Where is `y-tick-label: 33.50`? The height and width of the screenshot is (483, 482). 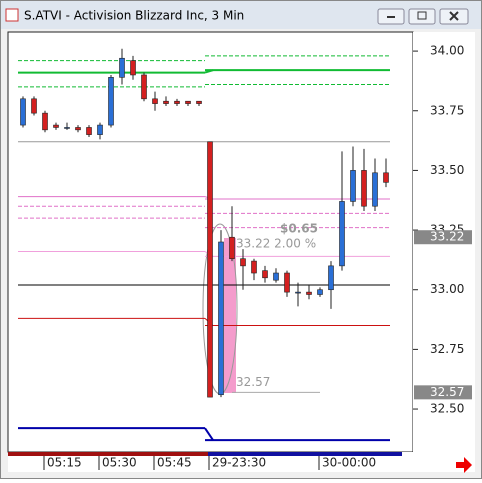 y-tick-label: 33.50 is located at coordinates (447, 170).